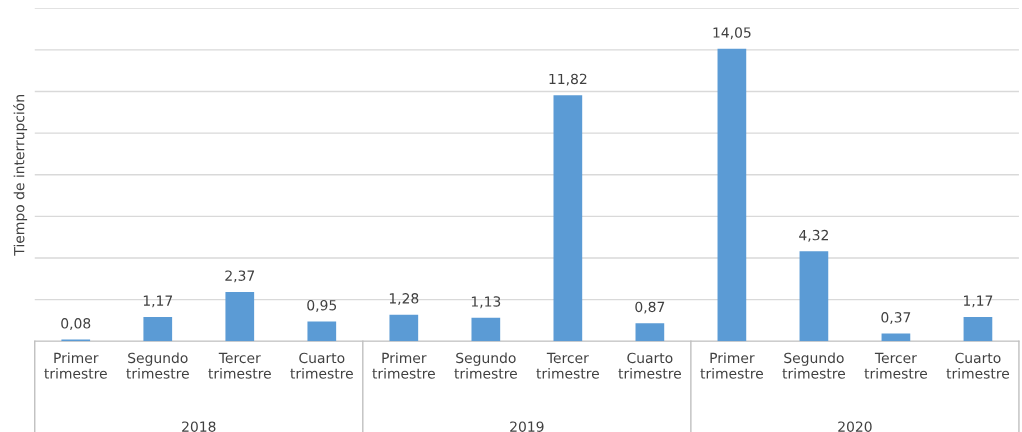 The width and height of the screenshot is (1022, 432). What do you see at coordinates (527, 426) in the screenshot?
I see `text: 2019` at bounding box center [527, 426].